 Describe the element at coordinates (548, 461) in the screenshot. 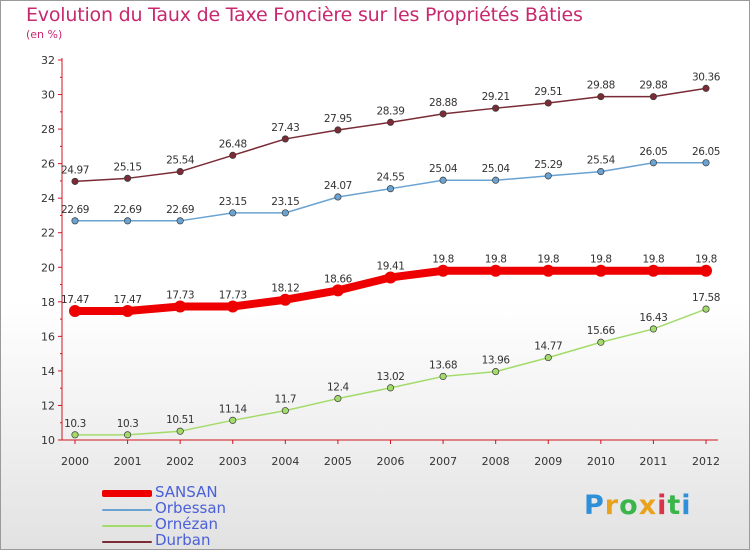

I see `x-tick-label: 2009` at that location.